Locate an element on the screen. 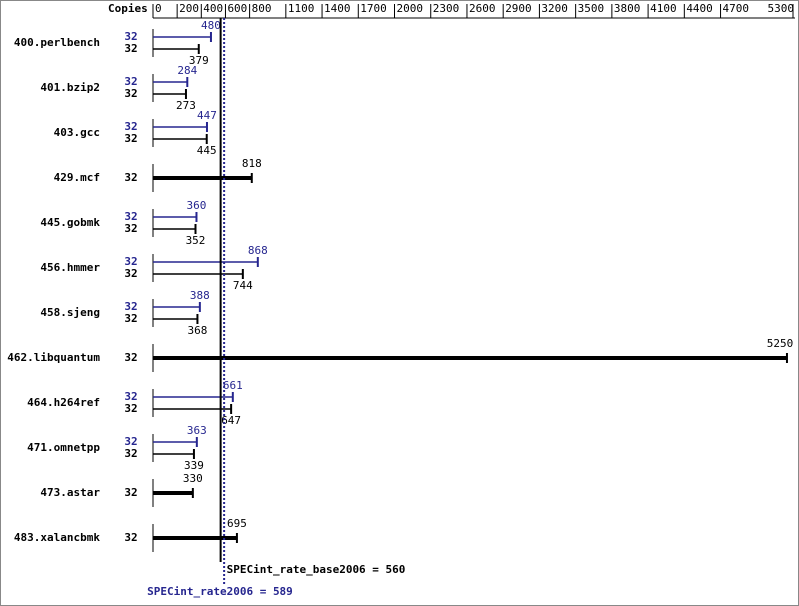 The height and width of the screenshot is (606, 799). value-label: 273 is located at coordinates (186, 105).